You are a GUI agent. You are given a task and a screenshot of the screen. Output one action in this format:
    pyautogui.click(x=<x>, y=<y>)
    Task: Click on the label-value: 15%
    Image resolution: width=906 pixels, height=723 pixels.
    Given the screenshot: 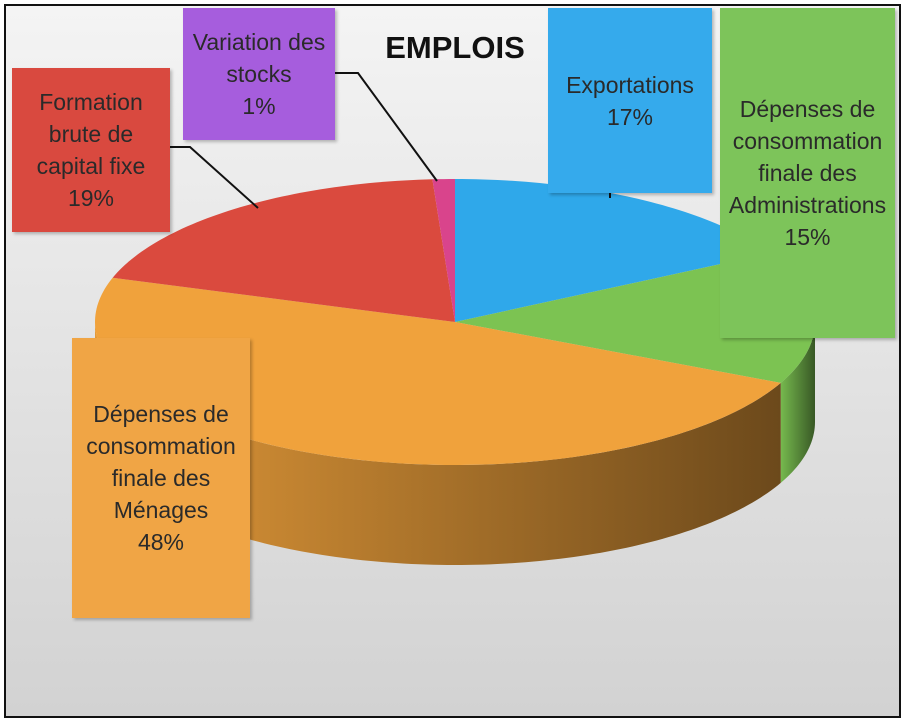 What is the action you would take?
    pyautogui.click(x=807, y=237)
    